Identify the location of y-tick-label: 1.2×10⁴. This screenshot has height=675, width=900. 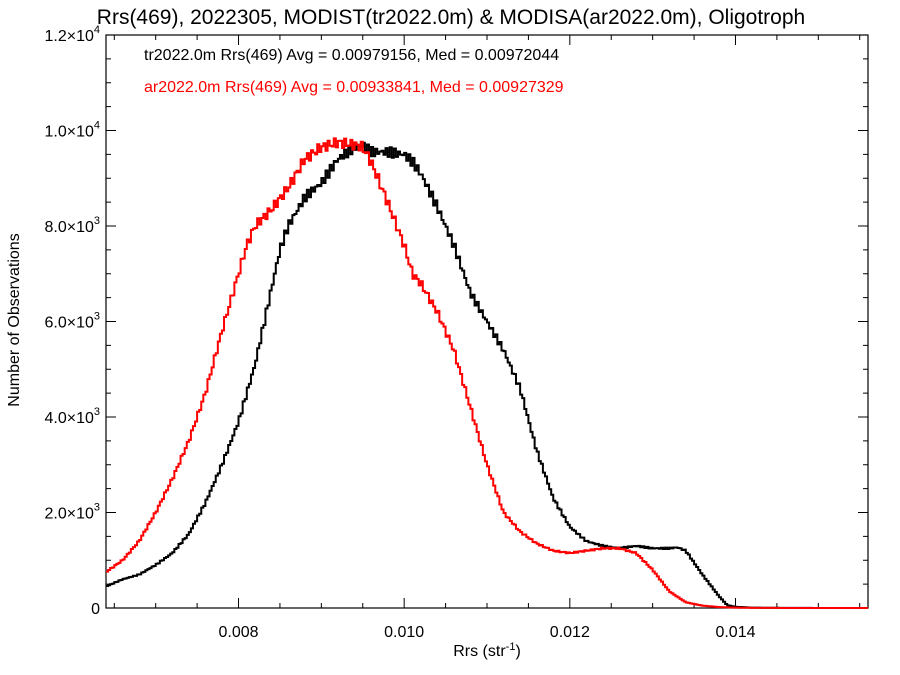
(72, 34).